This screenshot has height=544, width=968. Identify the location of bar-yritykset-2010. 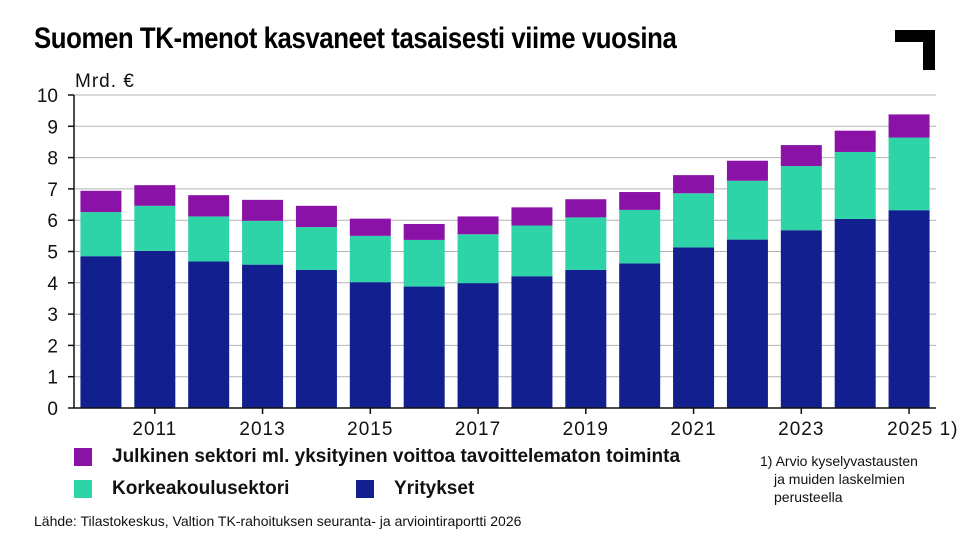
(101, 332).